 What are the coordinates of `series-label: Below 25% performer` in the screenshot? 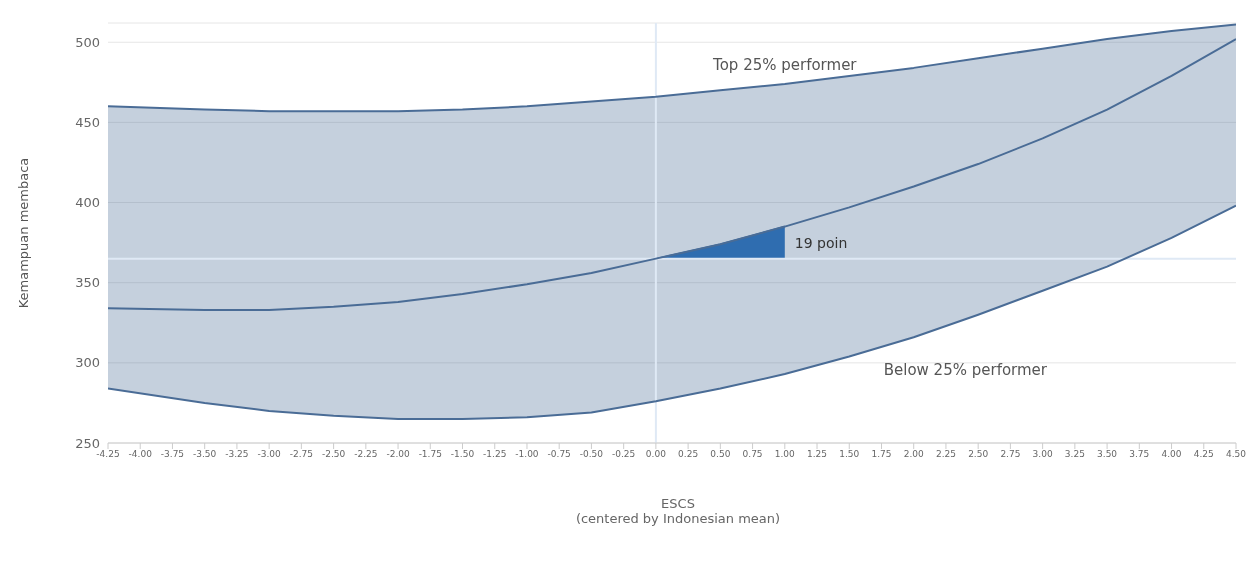 It's located at (965, 370).